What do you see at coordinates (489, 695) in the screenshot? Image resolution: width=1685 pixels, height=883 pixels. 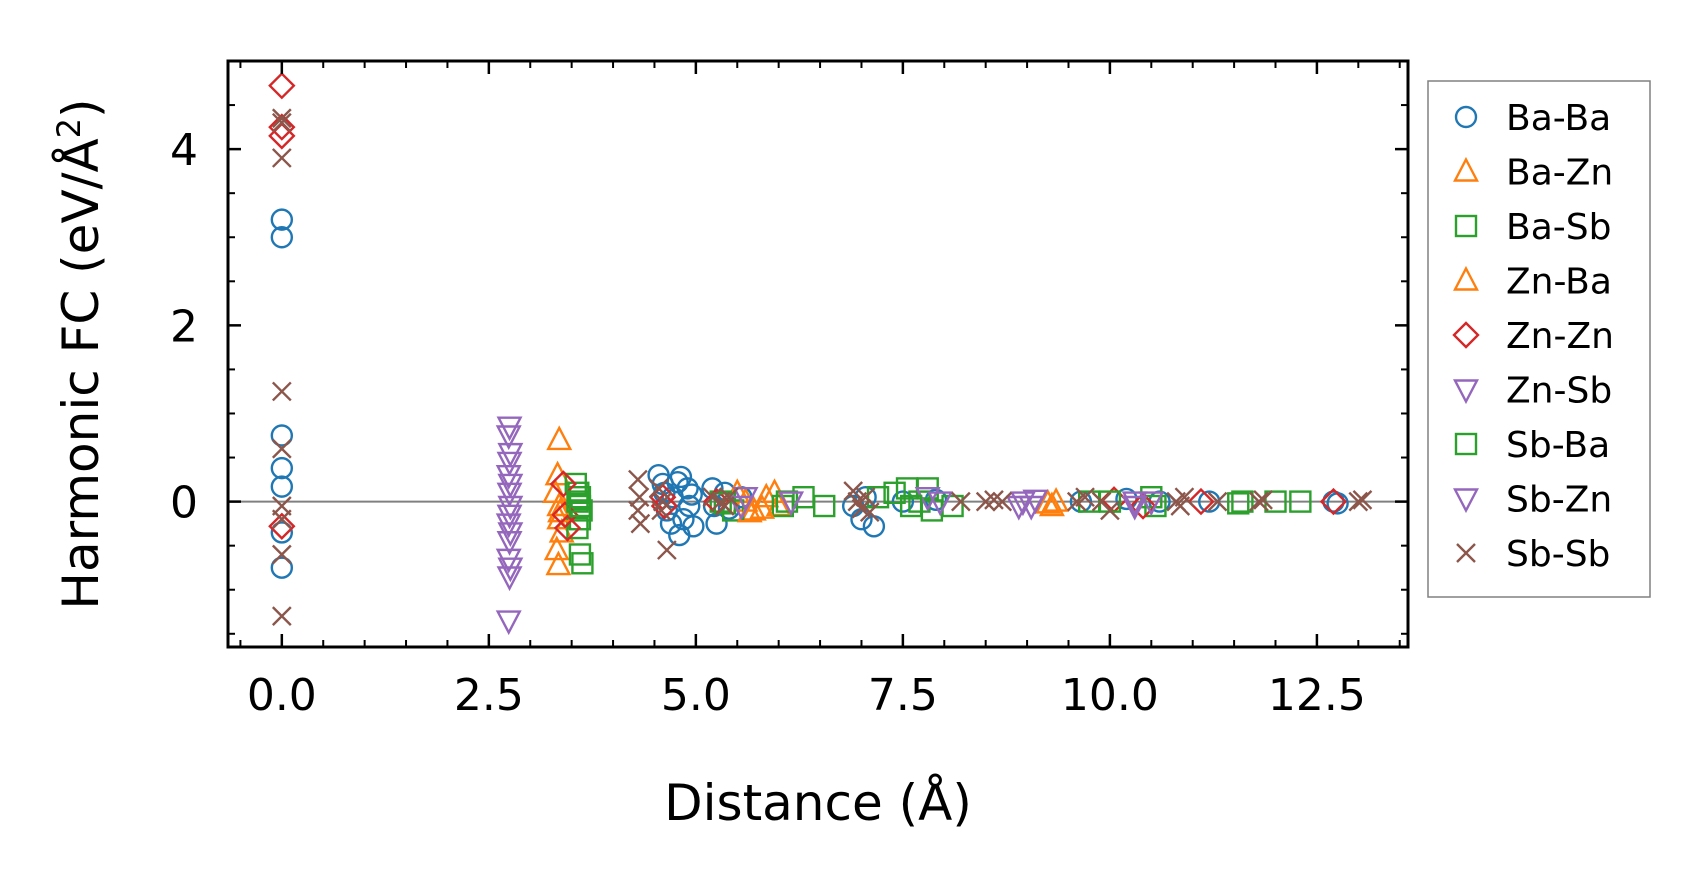 I see `x-tick-label: 2.5` at bounding box center [489, 695].